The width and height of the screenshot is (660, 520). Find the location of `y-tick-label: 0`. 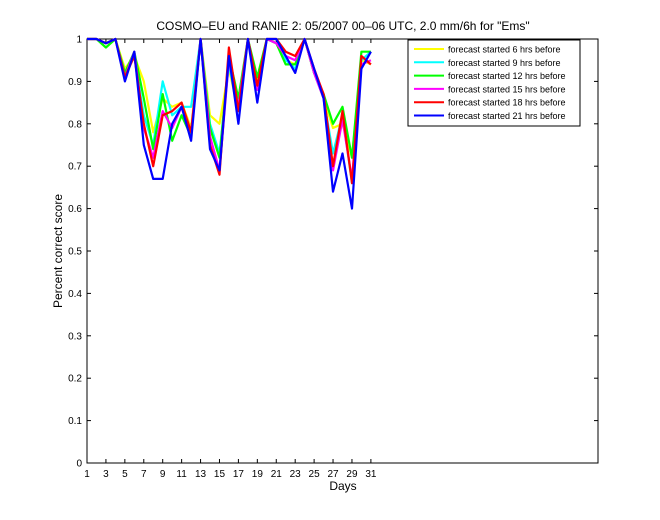

y-tick-label: 0 is located at coordinates (79, 464).